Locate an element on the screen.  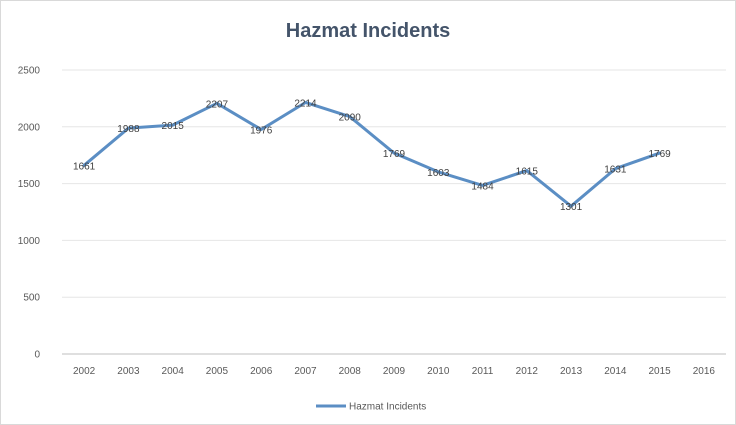
data-label: 2214 is located at coordinates (305, 103).